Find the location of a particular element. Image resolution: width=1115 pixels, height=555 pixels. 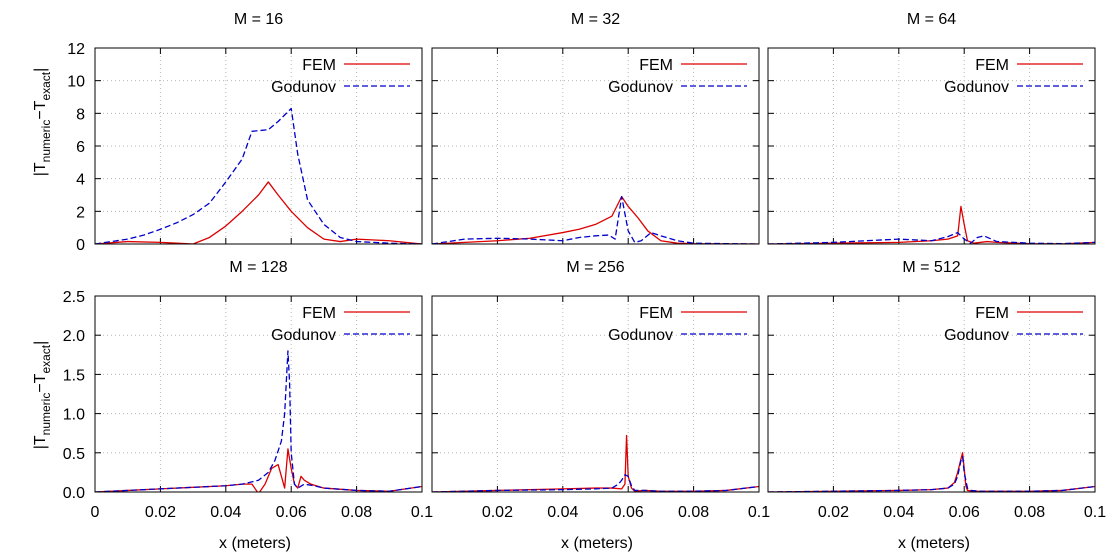

panel-title: M = 64 is located at coordinates (931, 19).